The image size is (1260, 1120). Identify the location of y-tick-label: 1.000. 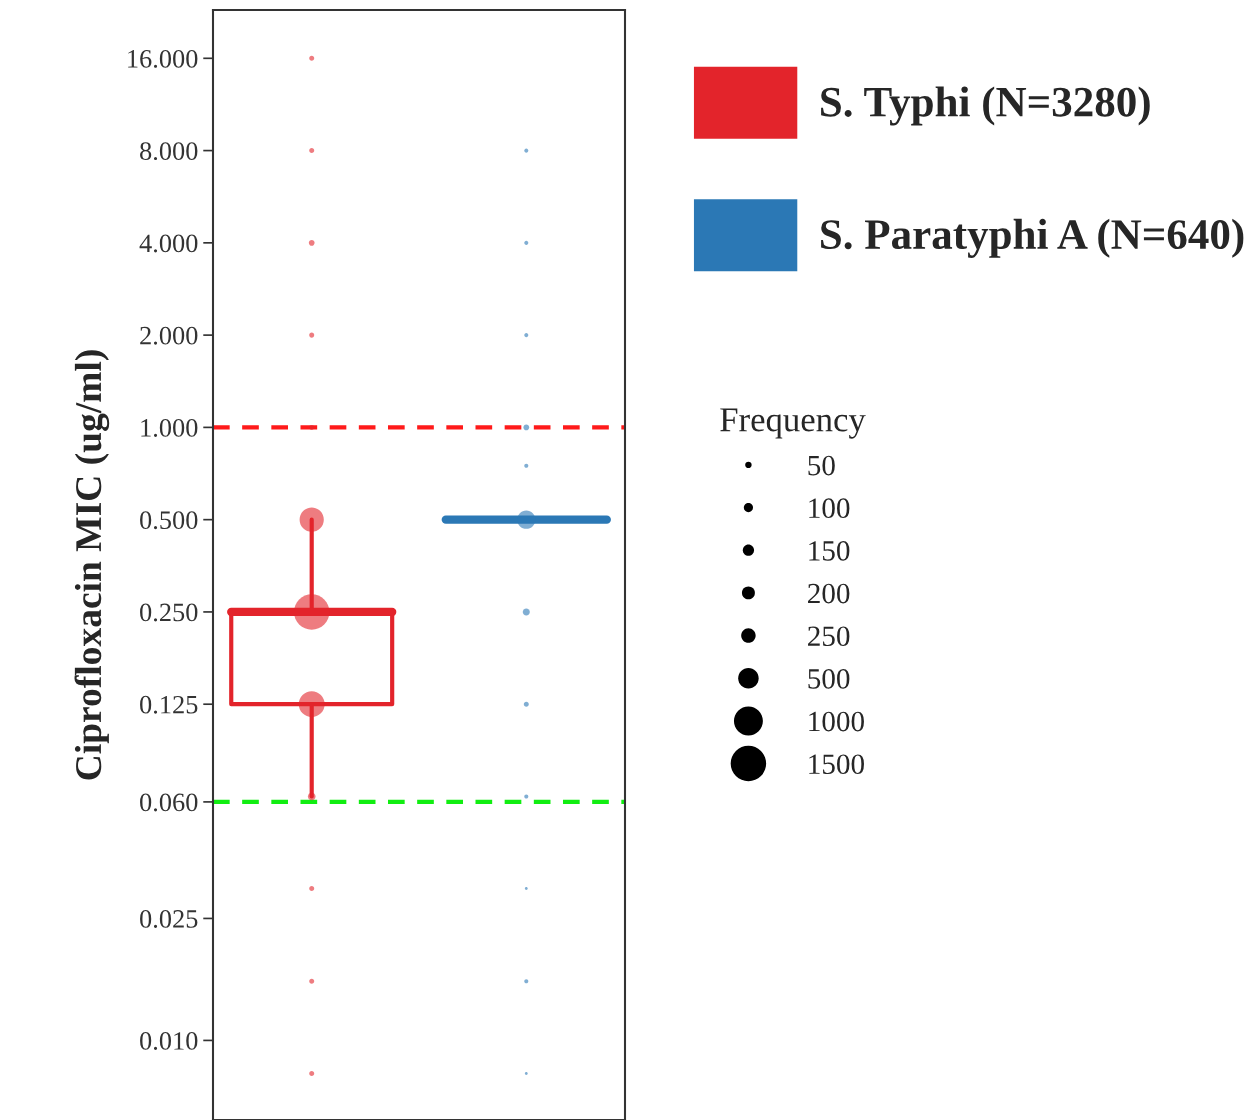
(169, 428).